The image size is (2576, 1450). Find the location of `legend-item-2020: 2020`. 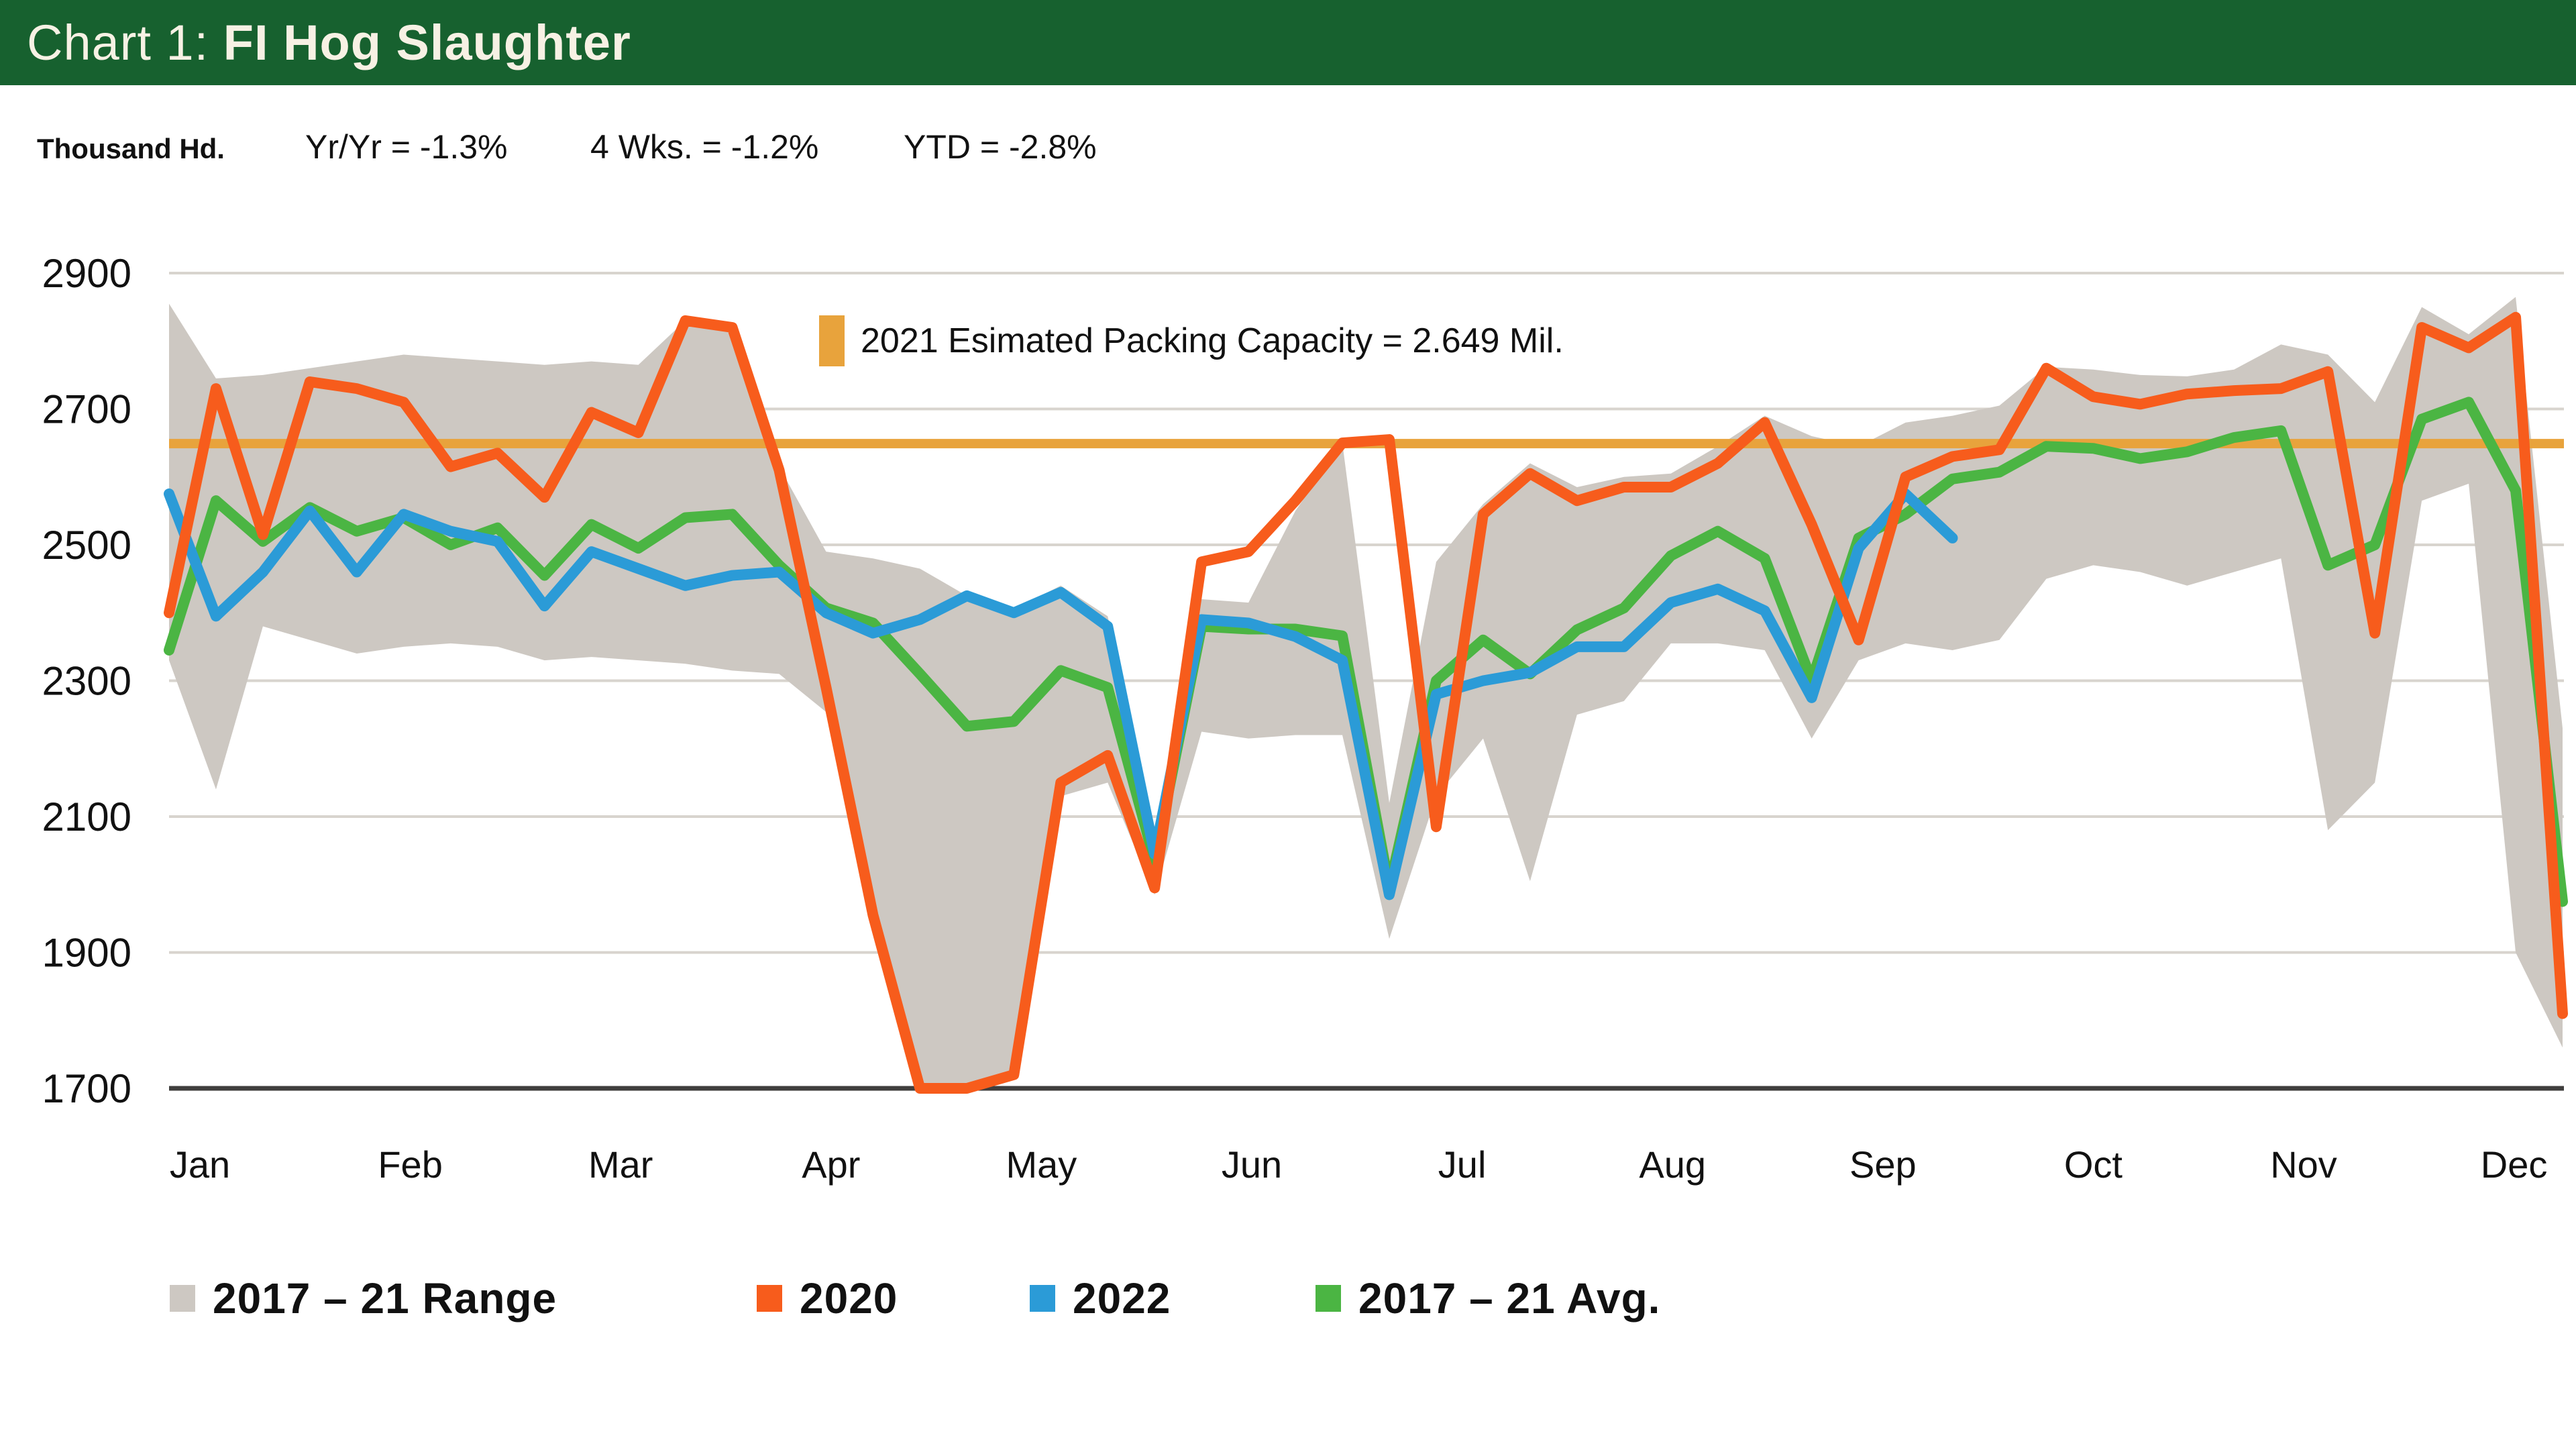

legend-item-2020: 2020 is located at coordinates (827, 1298).